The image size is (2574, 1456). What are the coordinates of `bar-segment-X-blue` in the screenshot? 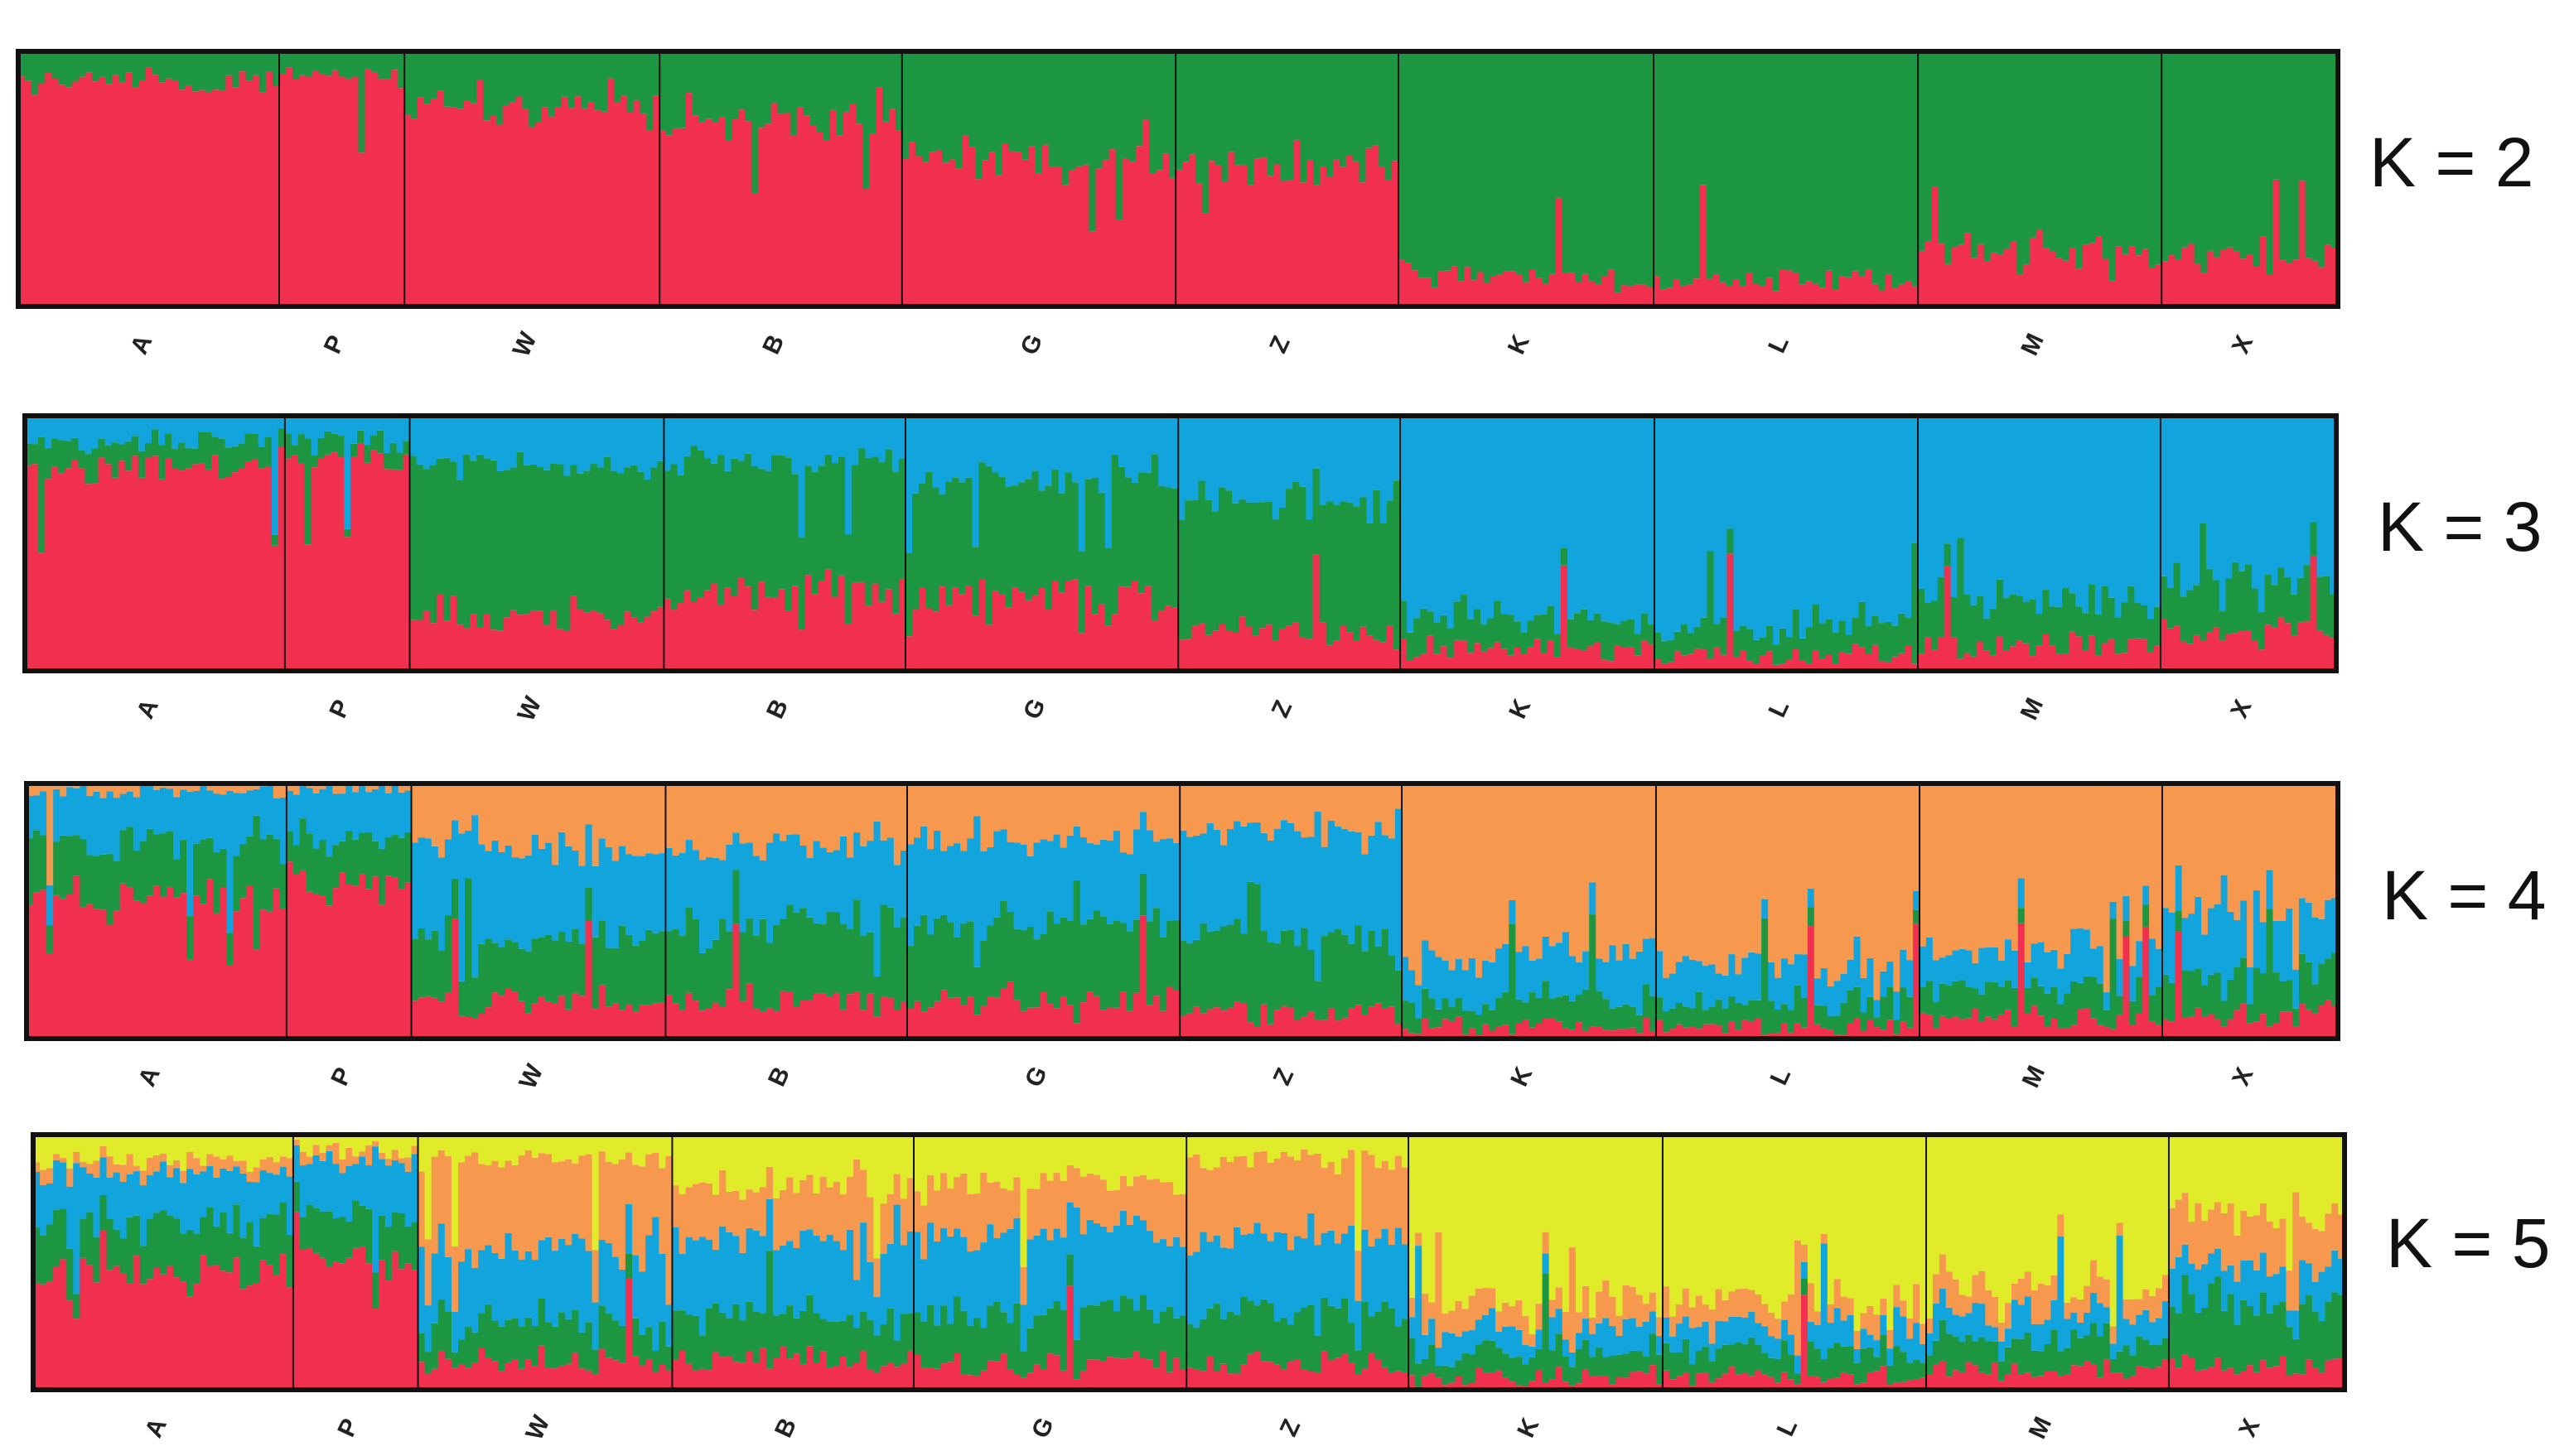 It's located at (2287, 496).